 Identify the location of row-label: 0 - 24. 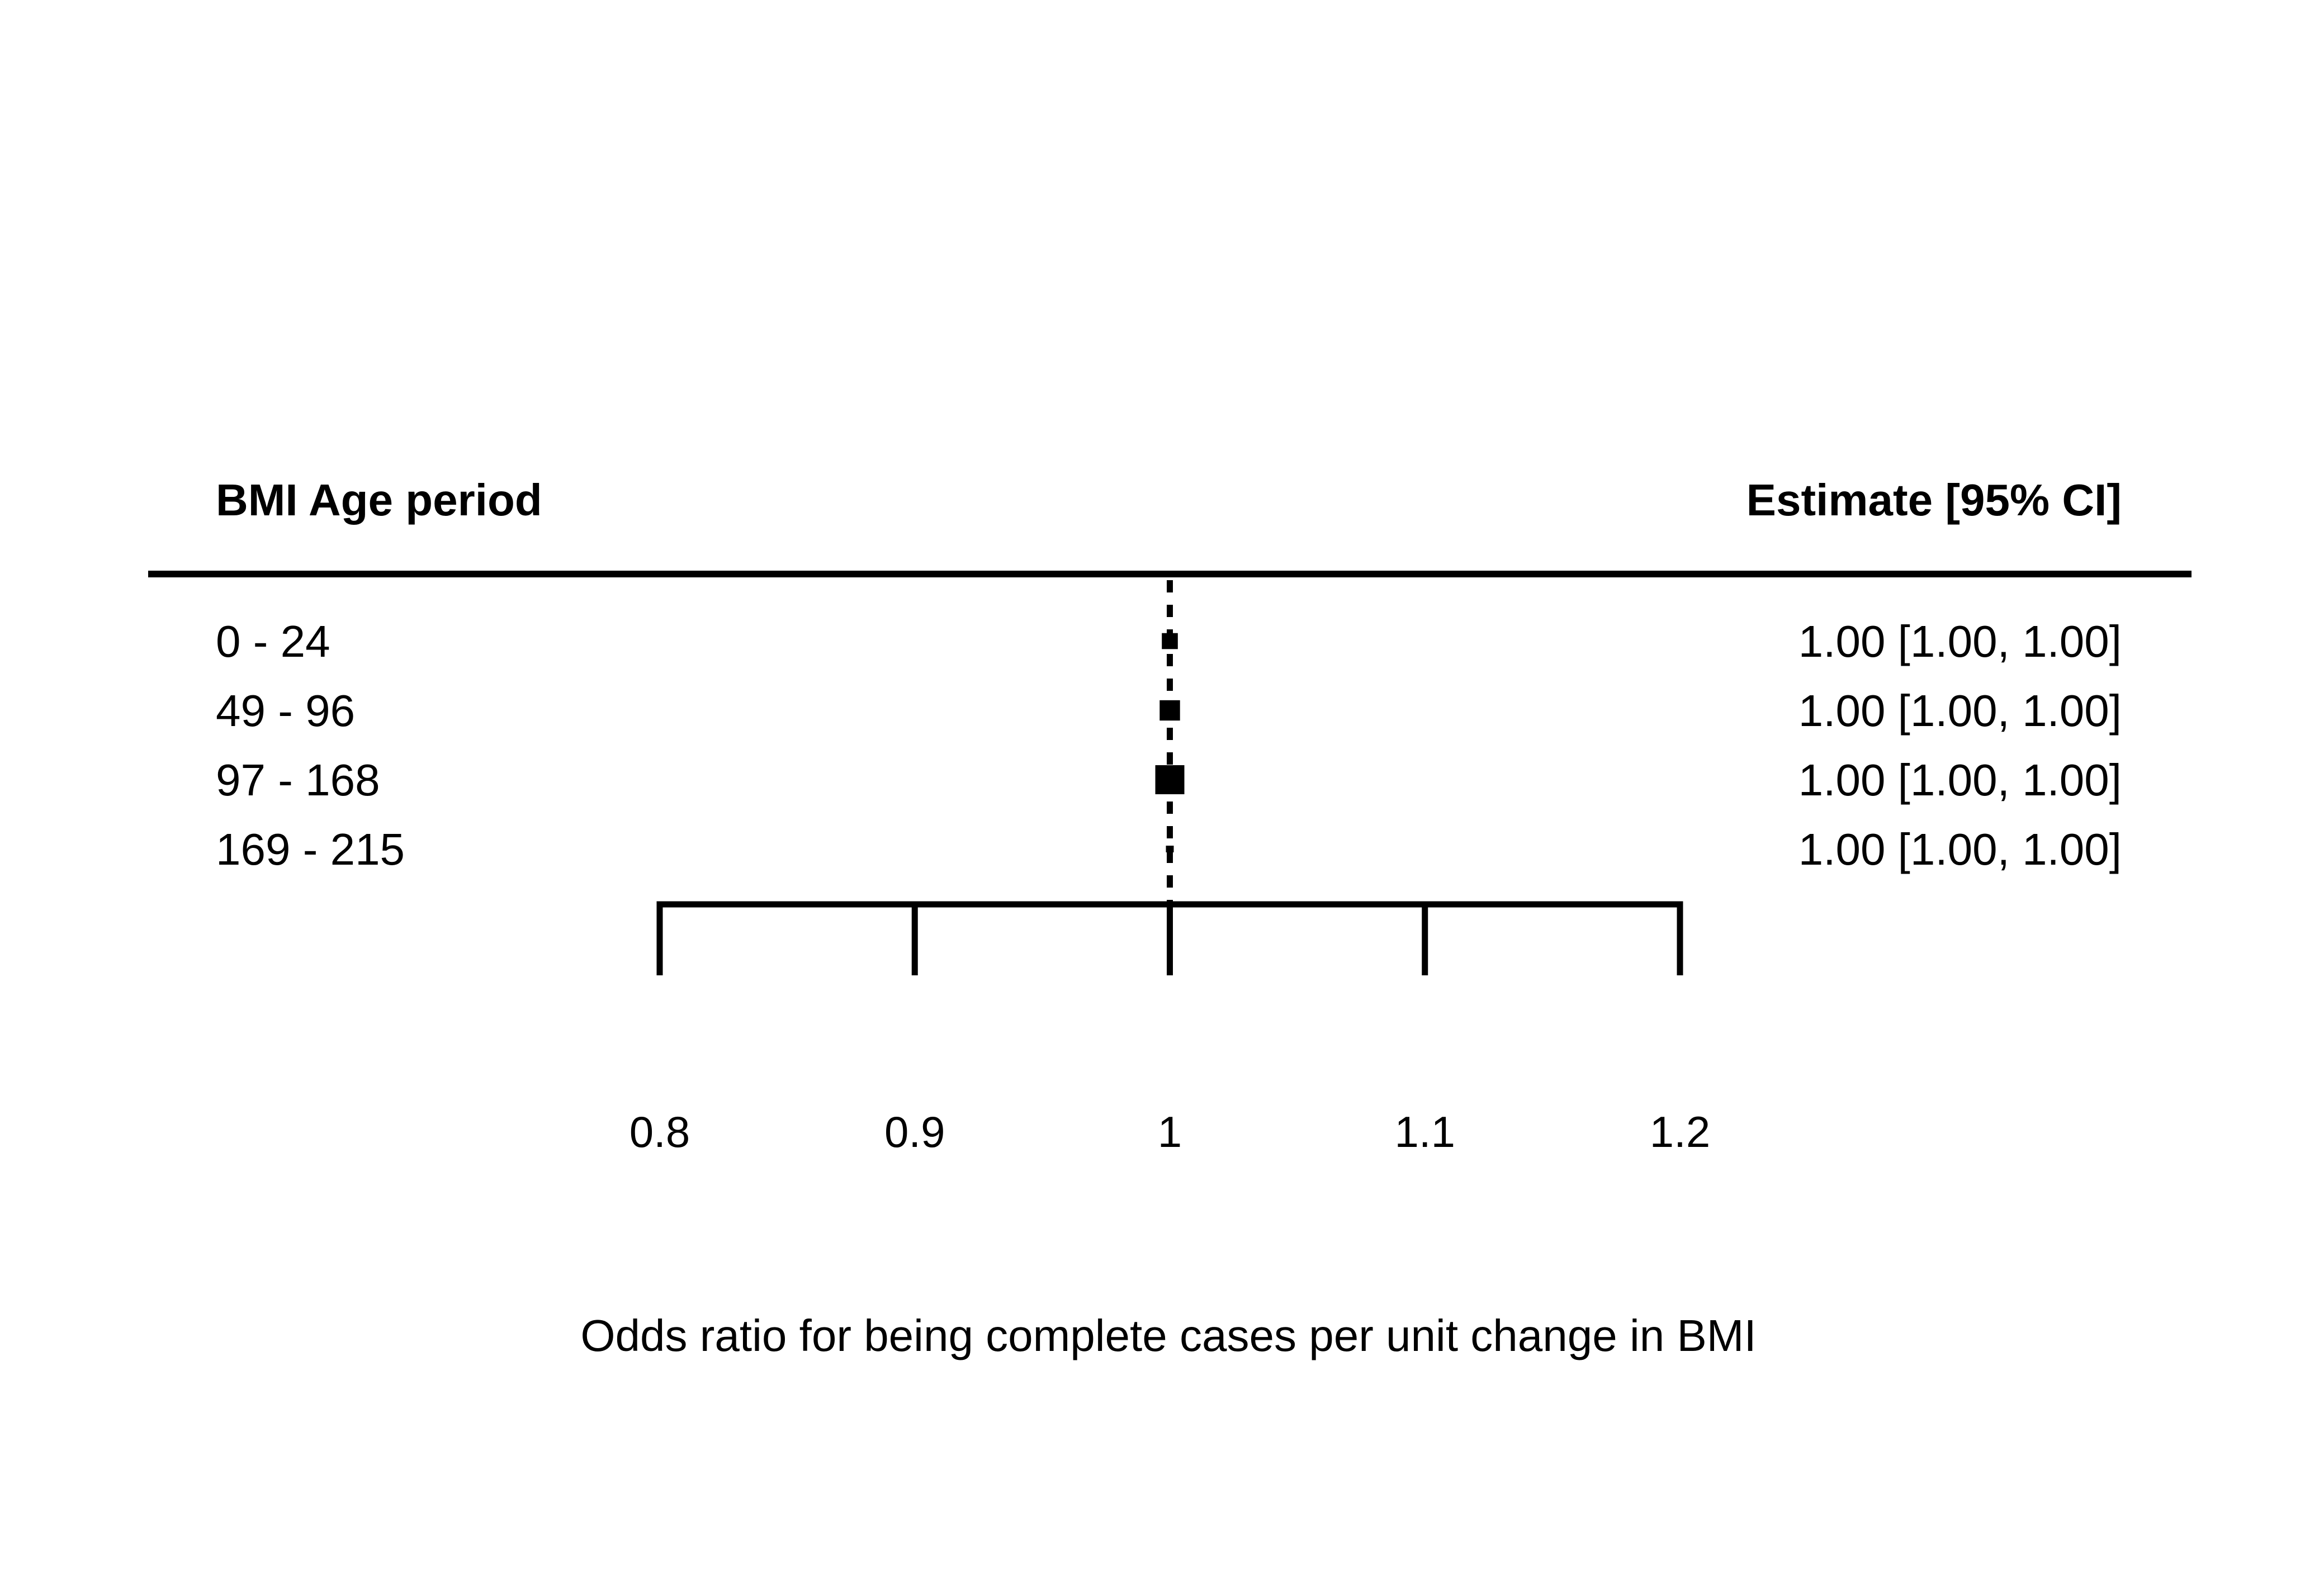
(273, 641).